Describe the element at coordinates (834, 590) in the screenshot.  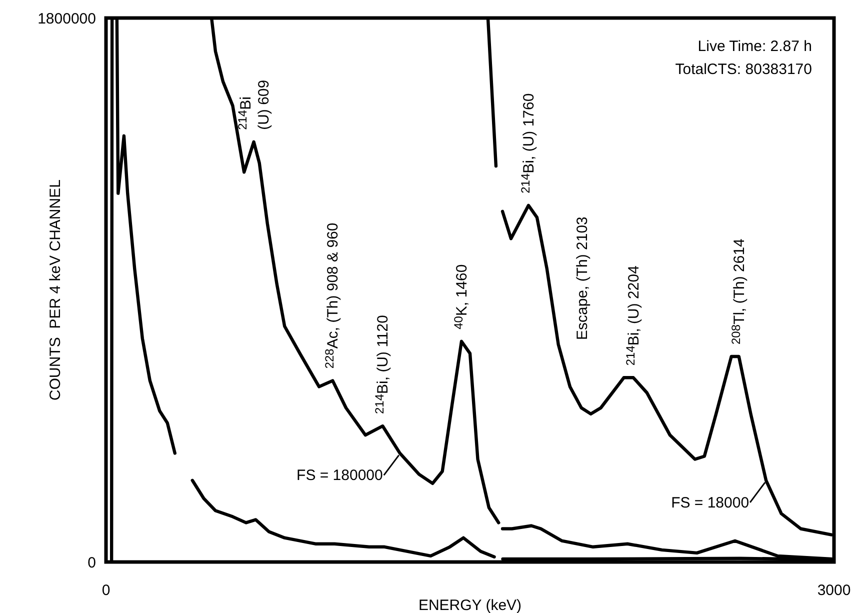
I see `x-tick-label: 3000` at that location.